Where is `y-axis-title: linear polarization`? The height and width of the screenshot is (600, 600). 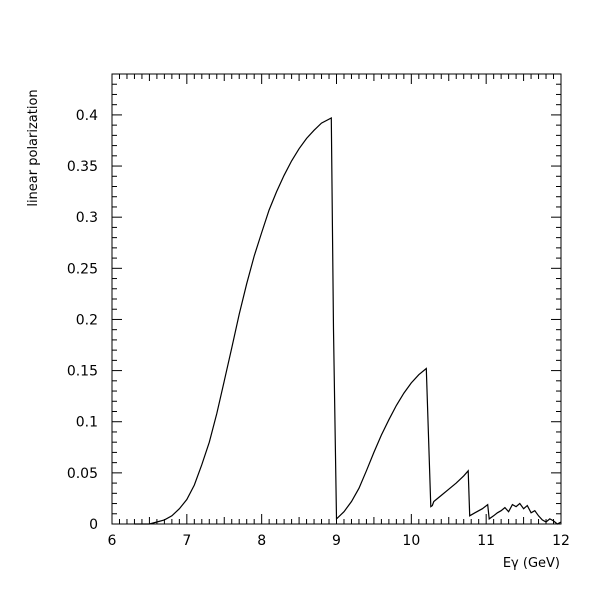 y-axis-title: linear polarization is located at coordinates (33, 147).